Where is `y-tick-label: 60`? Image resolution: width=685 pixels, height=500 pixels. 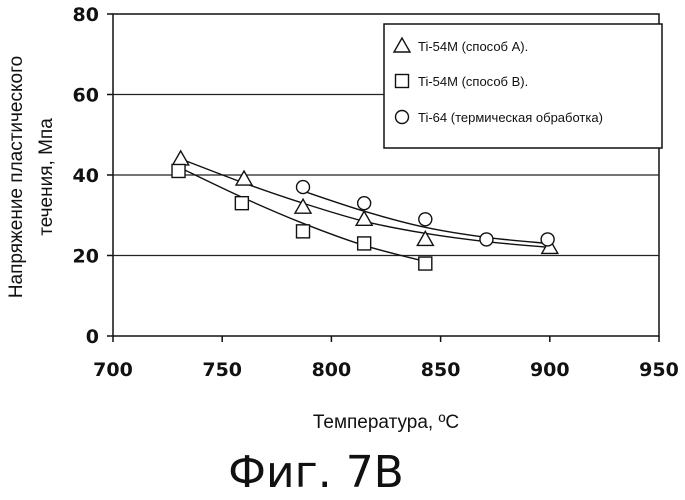 y-tick-label: 60 is located at coordinates (86, 96).